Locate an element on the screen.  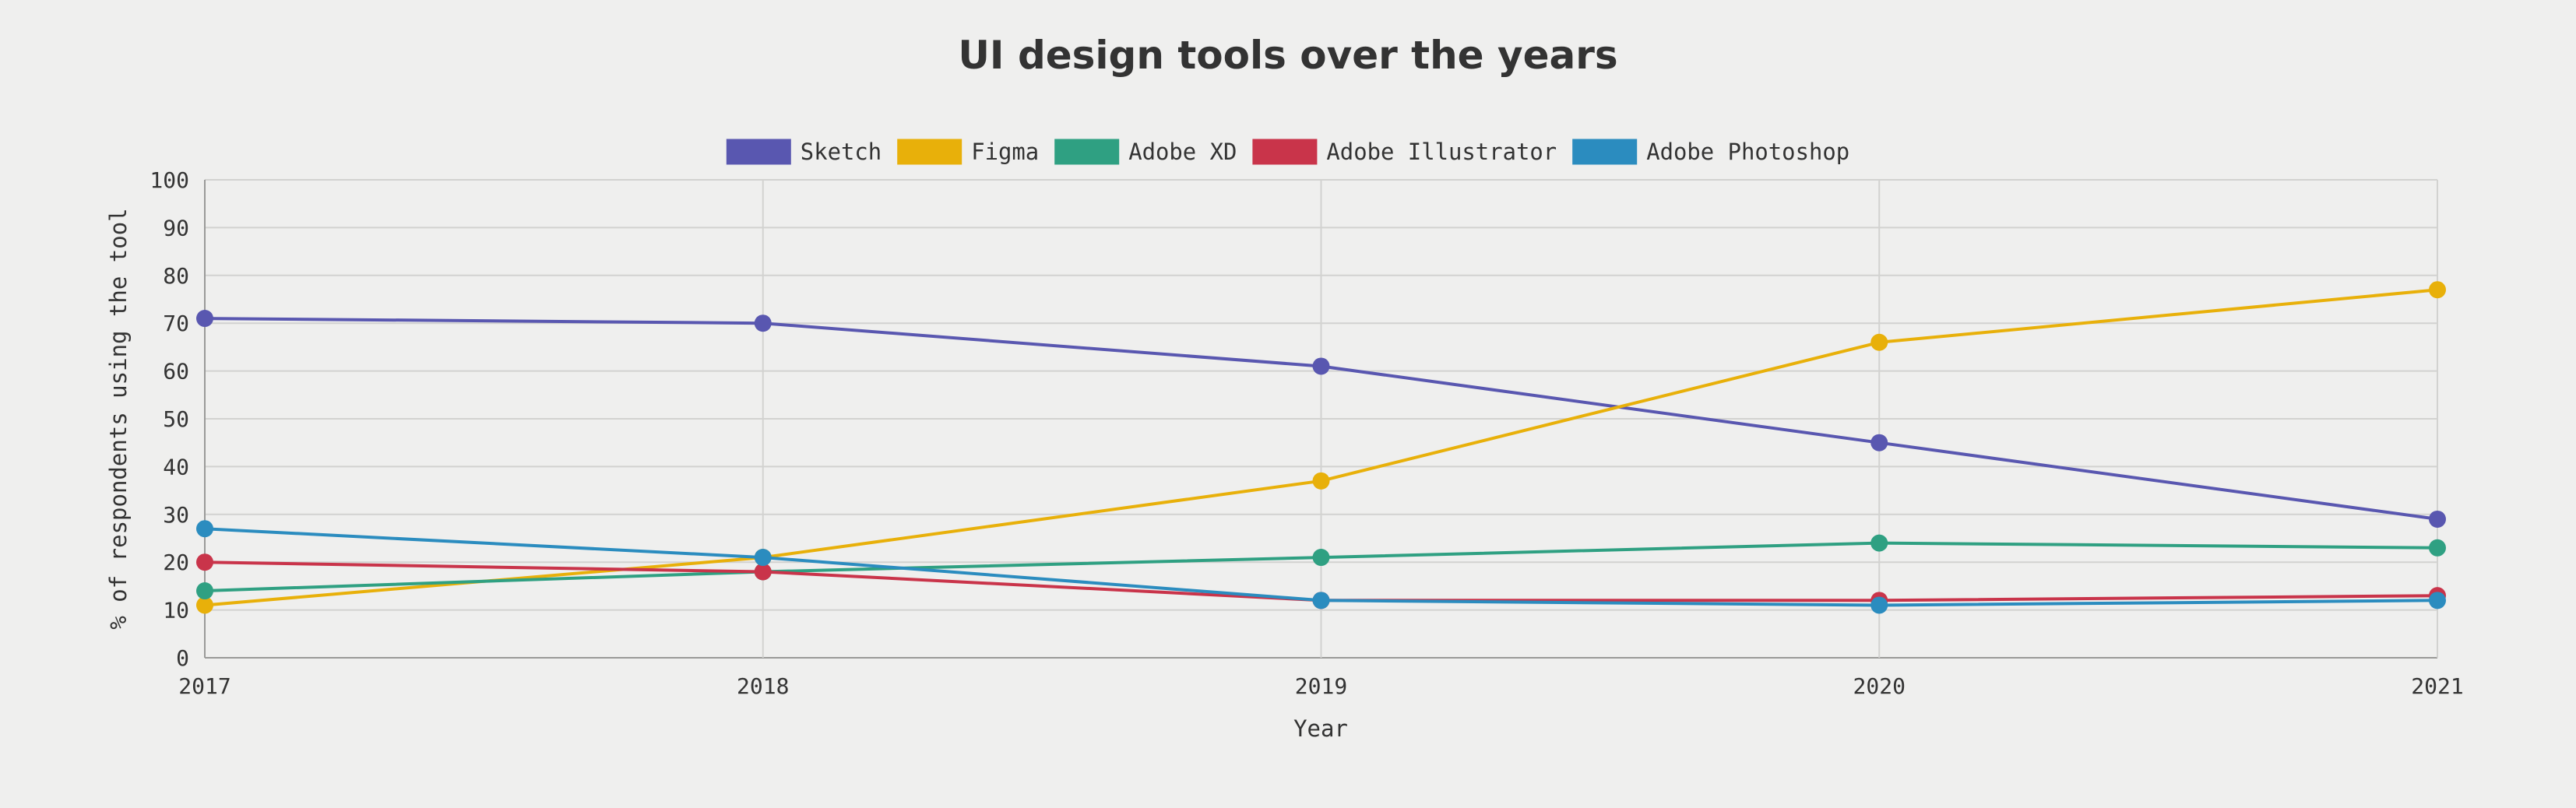
x-tick-label: 2018 is located at coordinates (763, 686).